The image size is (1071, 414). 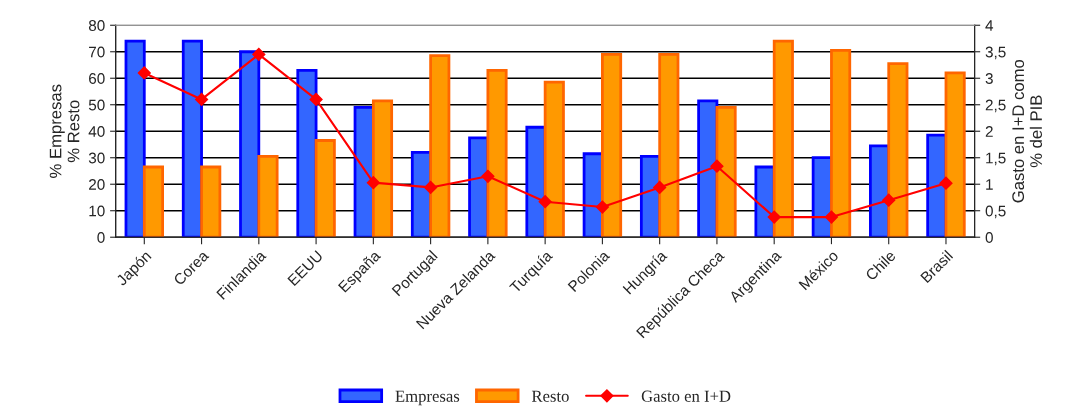 I want to click on y2-tick-label: 2,5, so click(x=995, y=106).